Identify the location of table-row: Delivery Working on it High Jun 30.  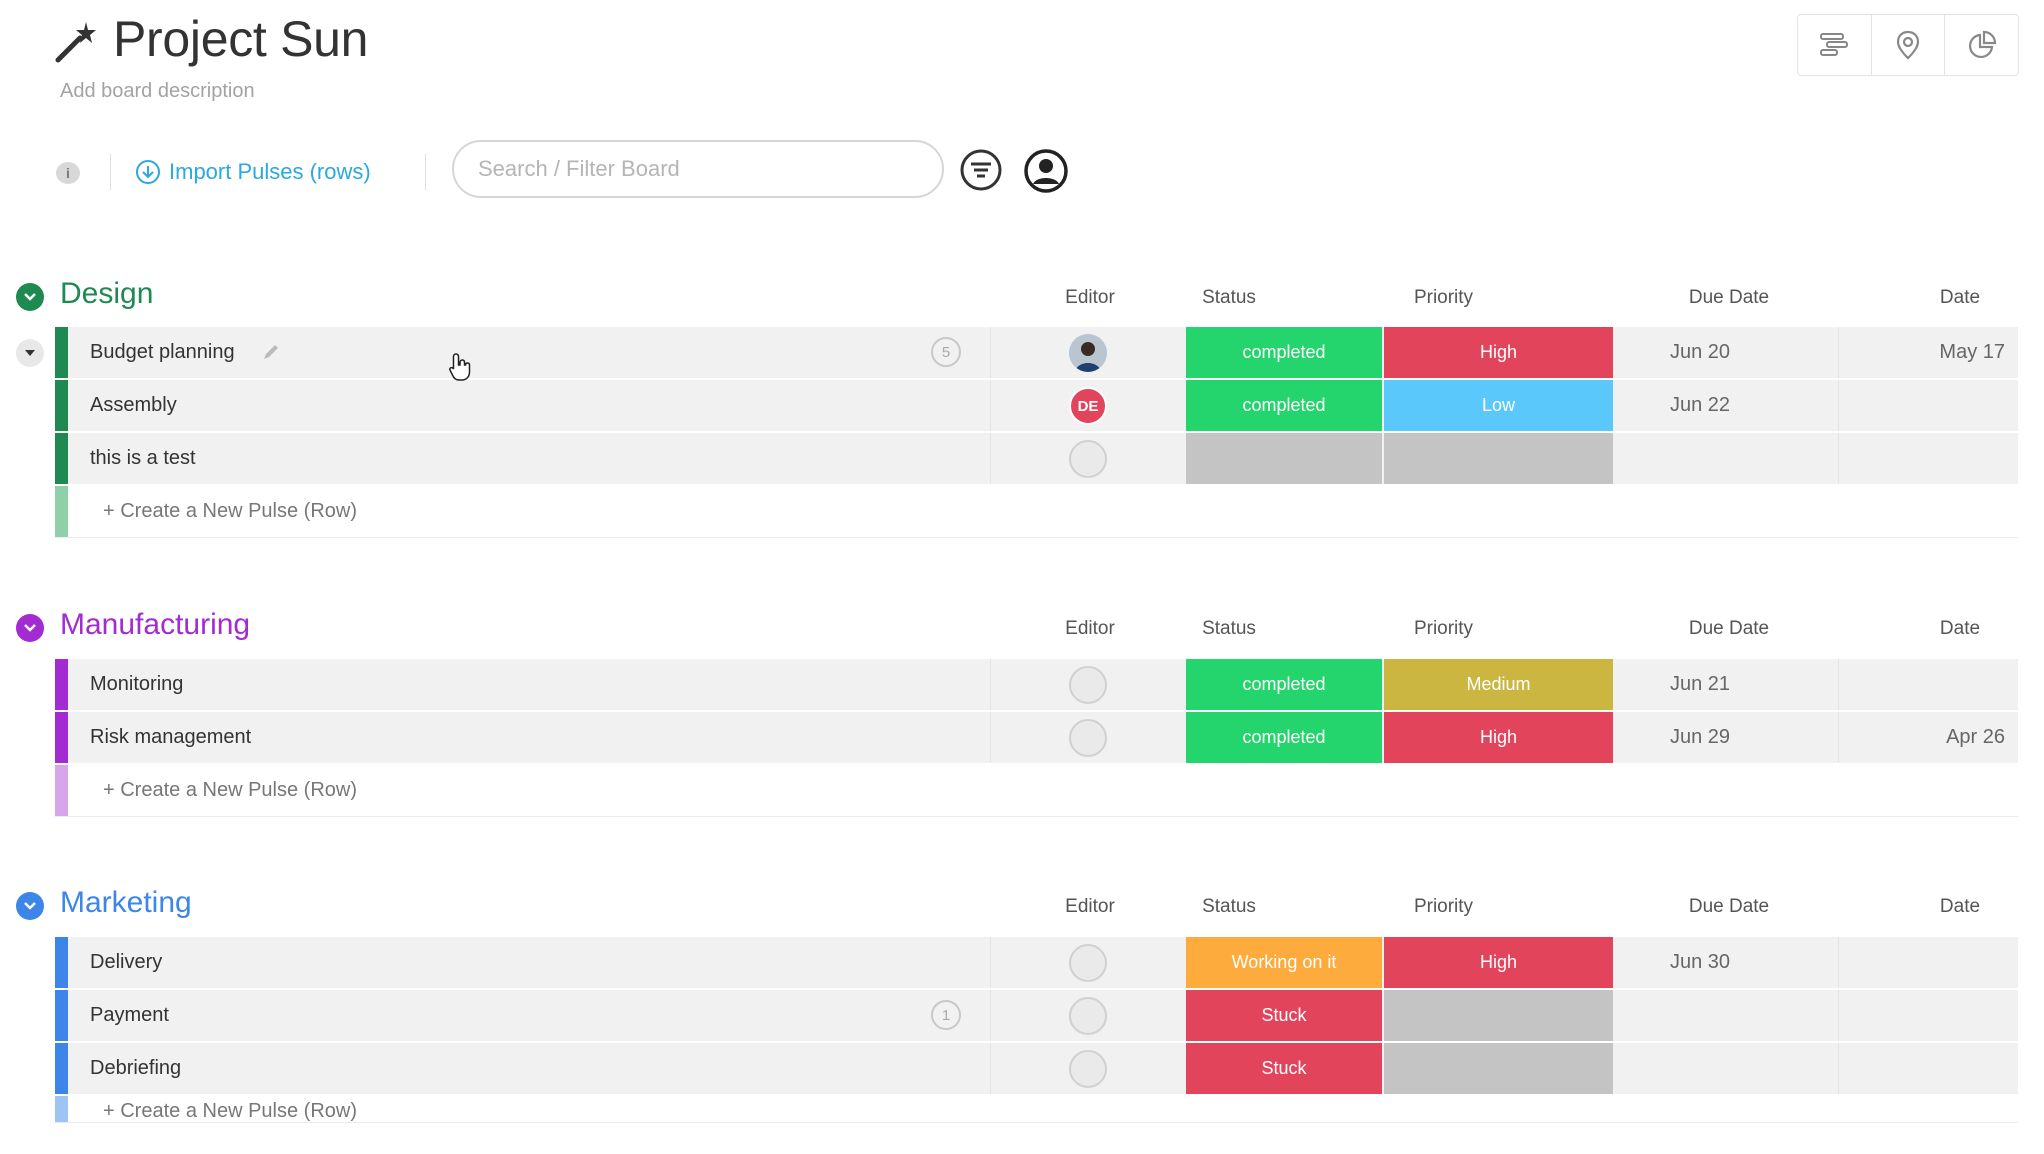
(1036, 962).